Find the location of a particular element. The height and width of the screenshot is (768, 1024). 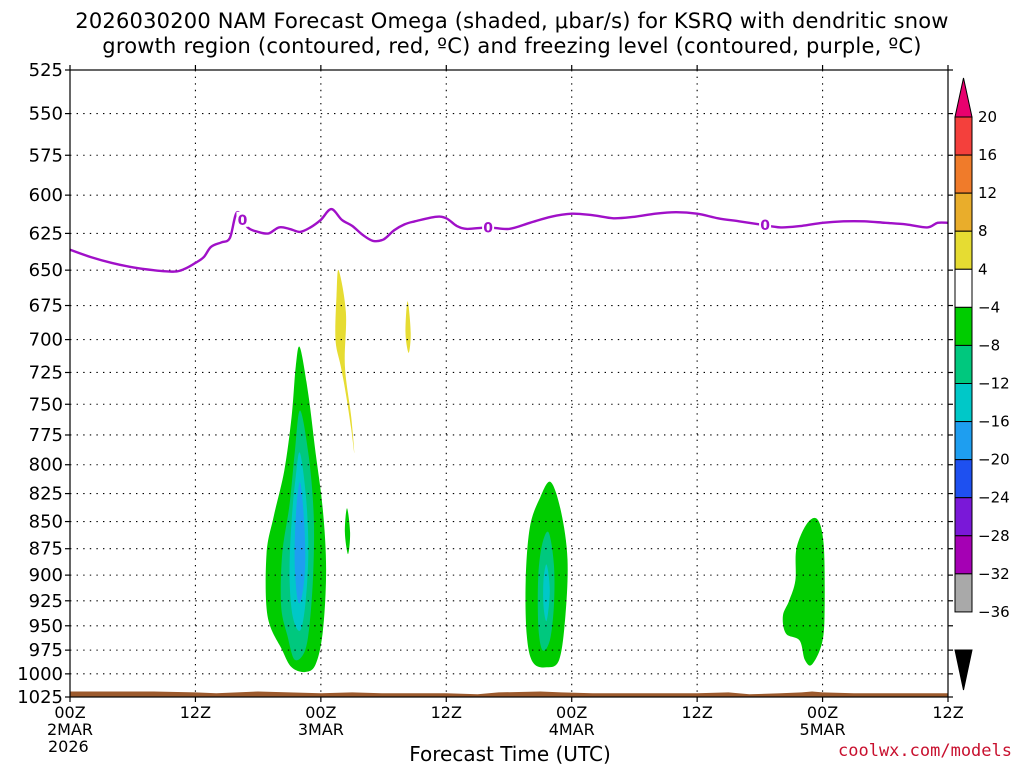

y-tick-label-650: 650 is located at coordinates (46, 270).